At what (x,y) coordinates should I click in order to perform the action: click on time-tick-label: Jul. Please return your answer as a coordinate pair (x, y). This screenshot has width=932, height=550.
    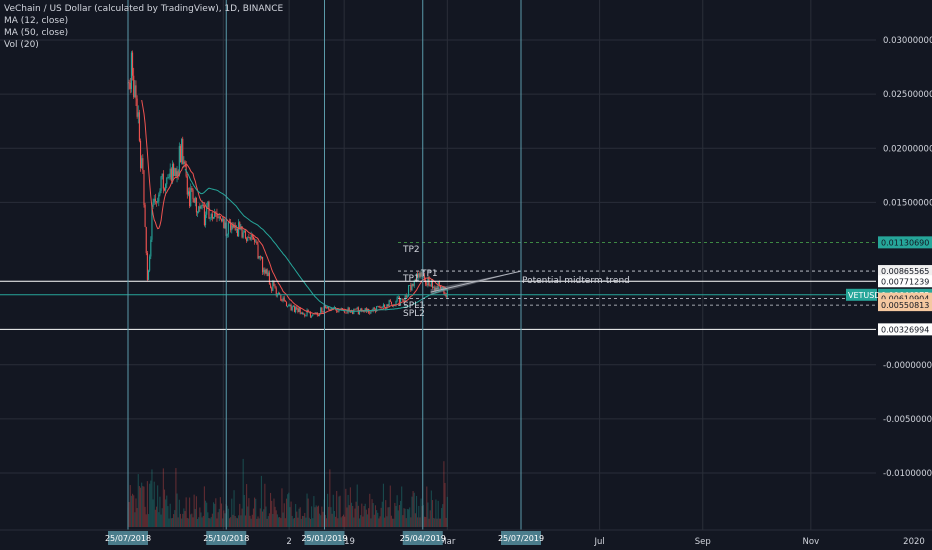
    Looking at the image, I should click on (598, 542).